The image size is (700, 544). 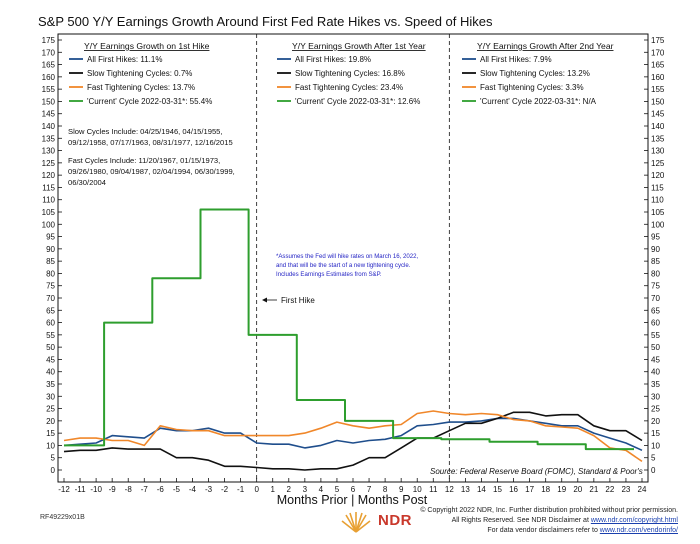 What do you see at coordinates (609, 489) in the screenshot?
I see `x-tick-label: 22` at bounding box center [609, 489].